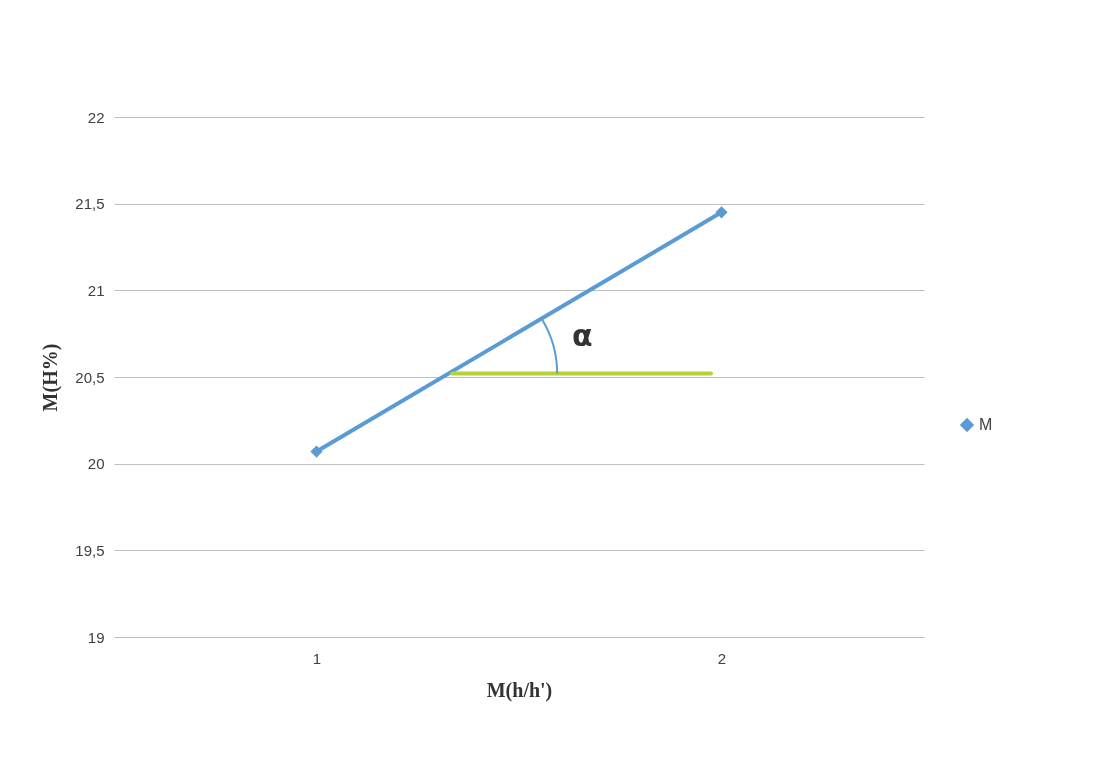  What do you see at coordinates (90, 550) in the screenshot?
I see `y-tick-label: 19,5` at bounding box center [90, 550].